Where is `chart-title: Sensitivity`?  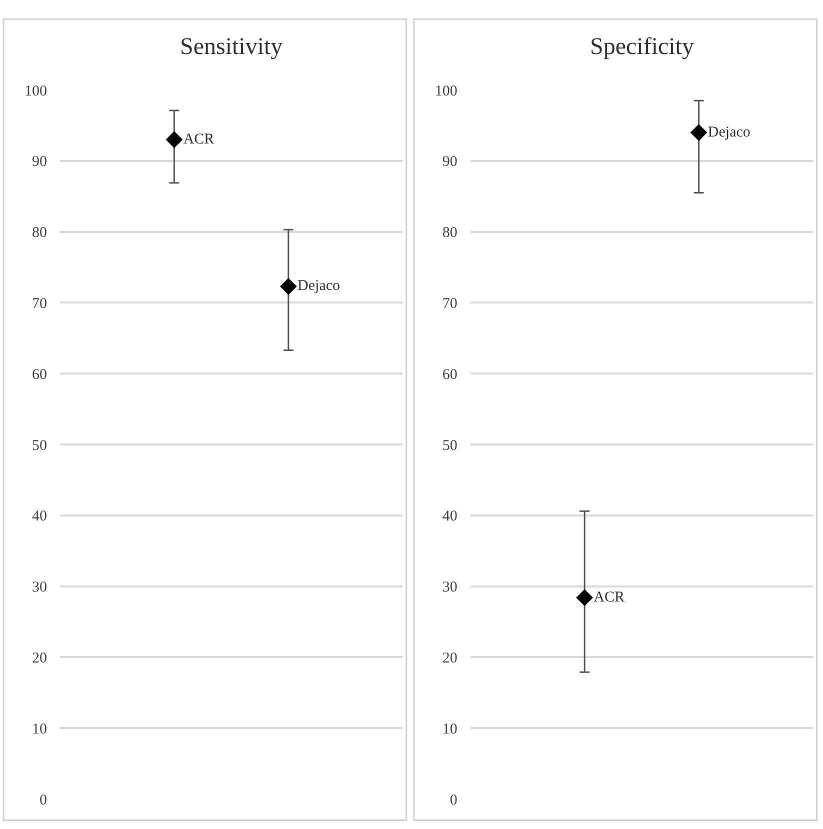
chart-title: Sensitivity is located at coordinates (231, 47).